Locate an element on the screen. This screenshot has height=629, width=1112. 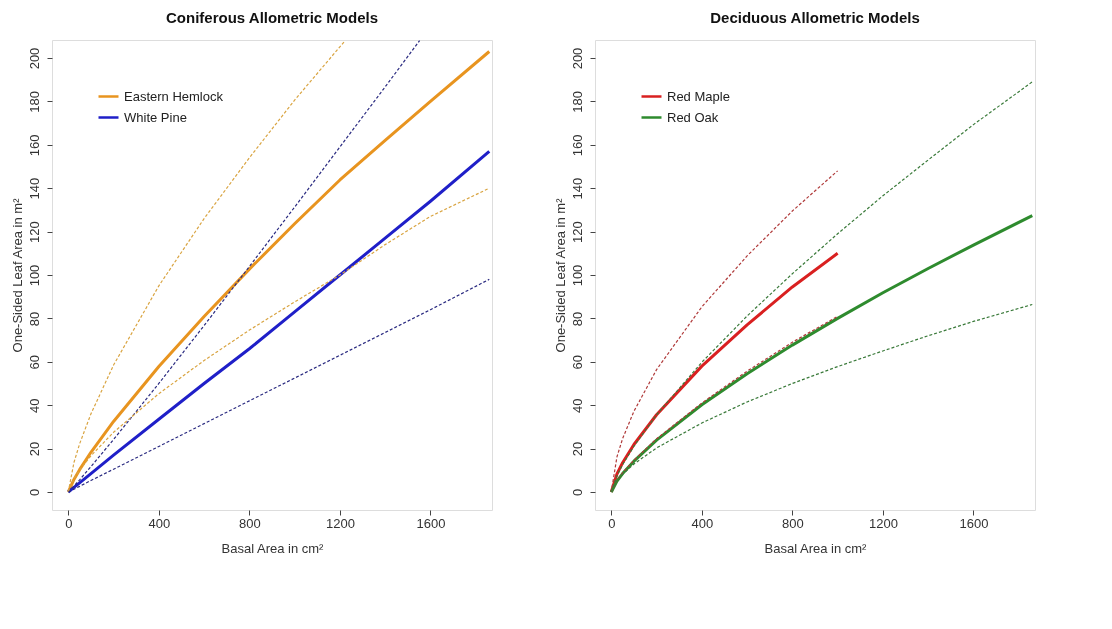
legend-label: White Pine is located at coordinates (155, 117).